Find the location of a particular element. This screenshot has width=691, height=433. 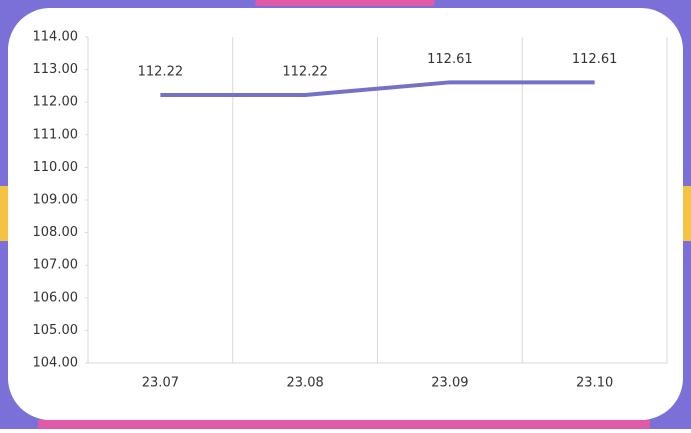

y-tick-label: 105.00 is located at coordinates (56, 330).